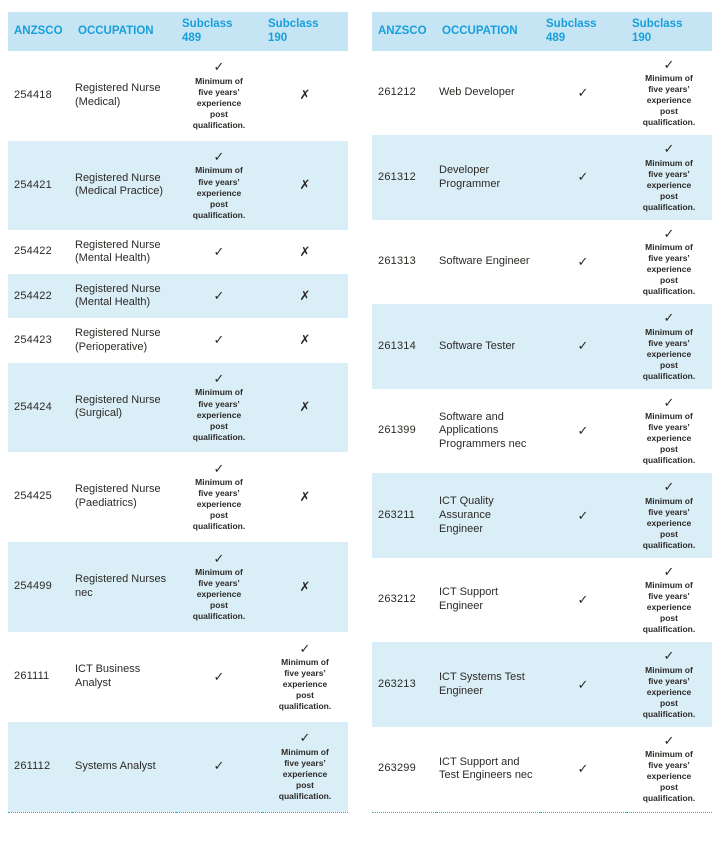 Image resolution: width=717 pixels, height=861 pixels. Describe the element at coordinates (124, 767) in the screenshot. I see `occupation-name: Systems Analyst` at that location.